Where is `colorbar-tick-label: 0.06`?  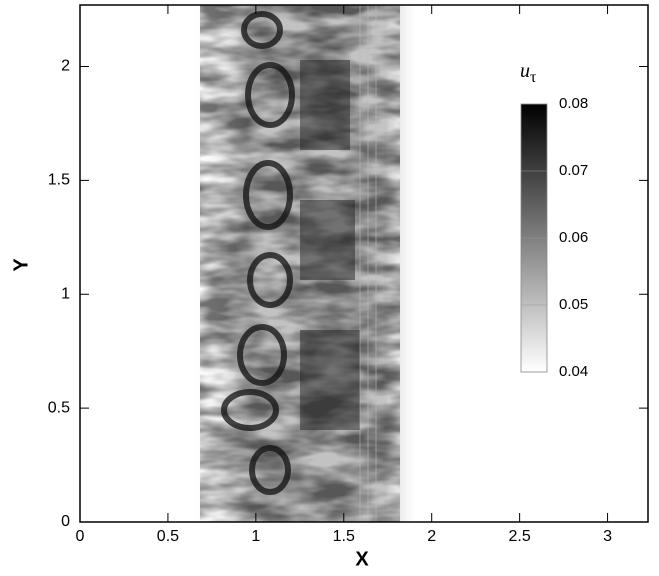
colorbar-tick-label: 0.06 is located at coordinates (573, 237).